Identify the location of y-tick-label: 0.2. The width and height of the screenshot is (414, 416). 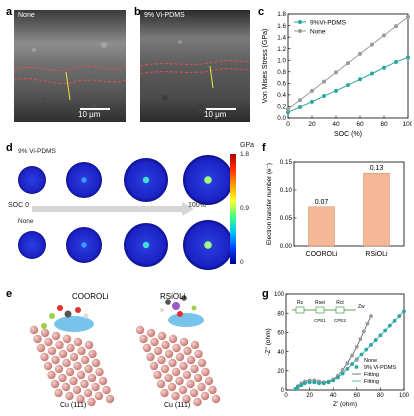
(281, 107).